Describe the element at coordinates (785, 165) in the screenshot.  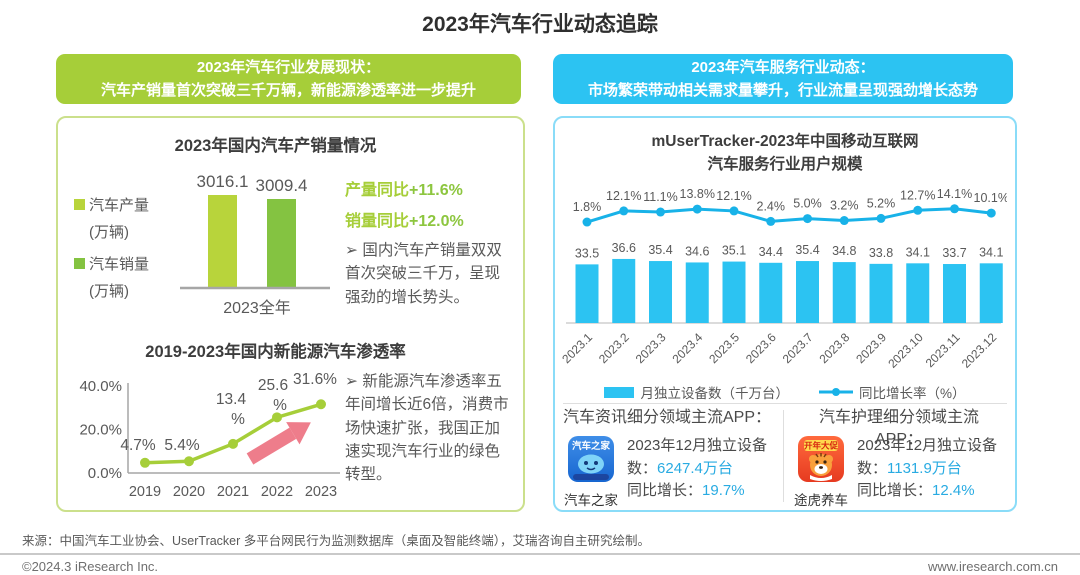
I see `user-scale-title-line2: 汽车服务行业用户规模` at that location.